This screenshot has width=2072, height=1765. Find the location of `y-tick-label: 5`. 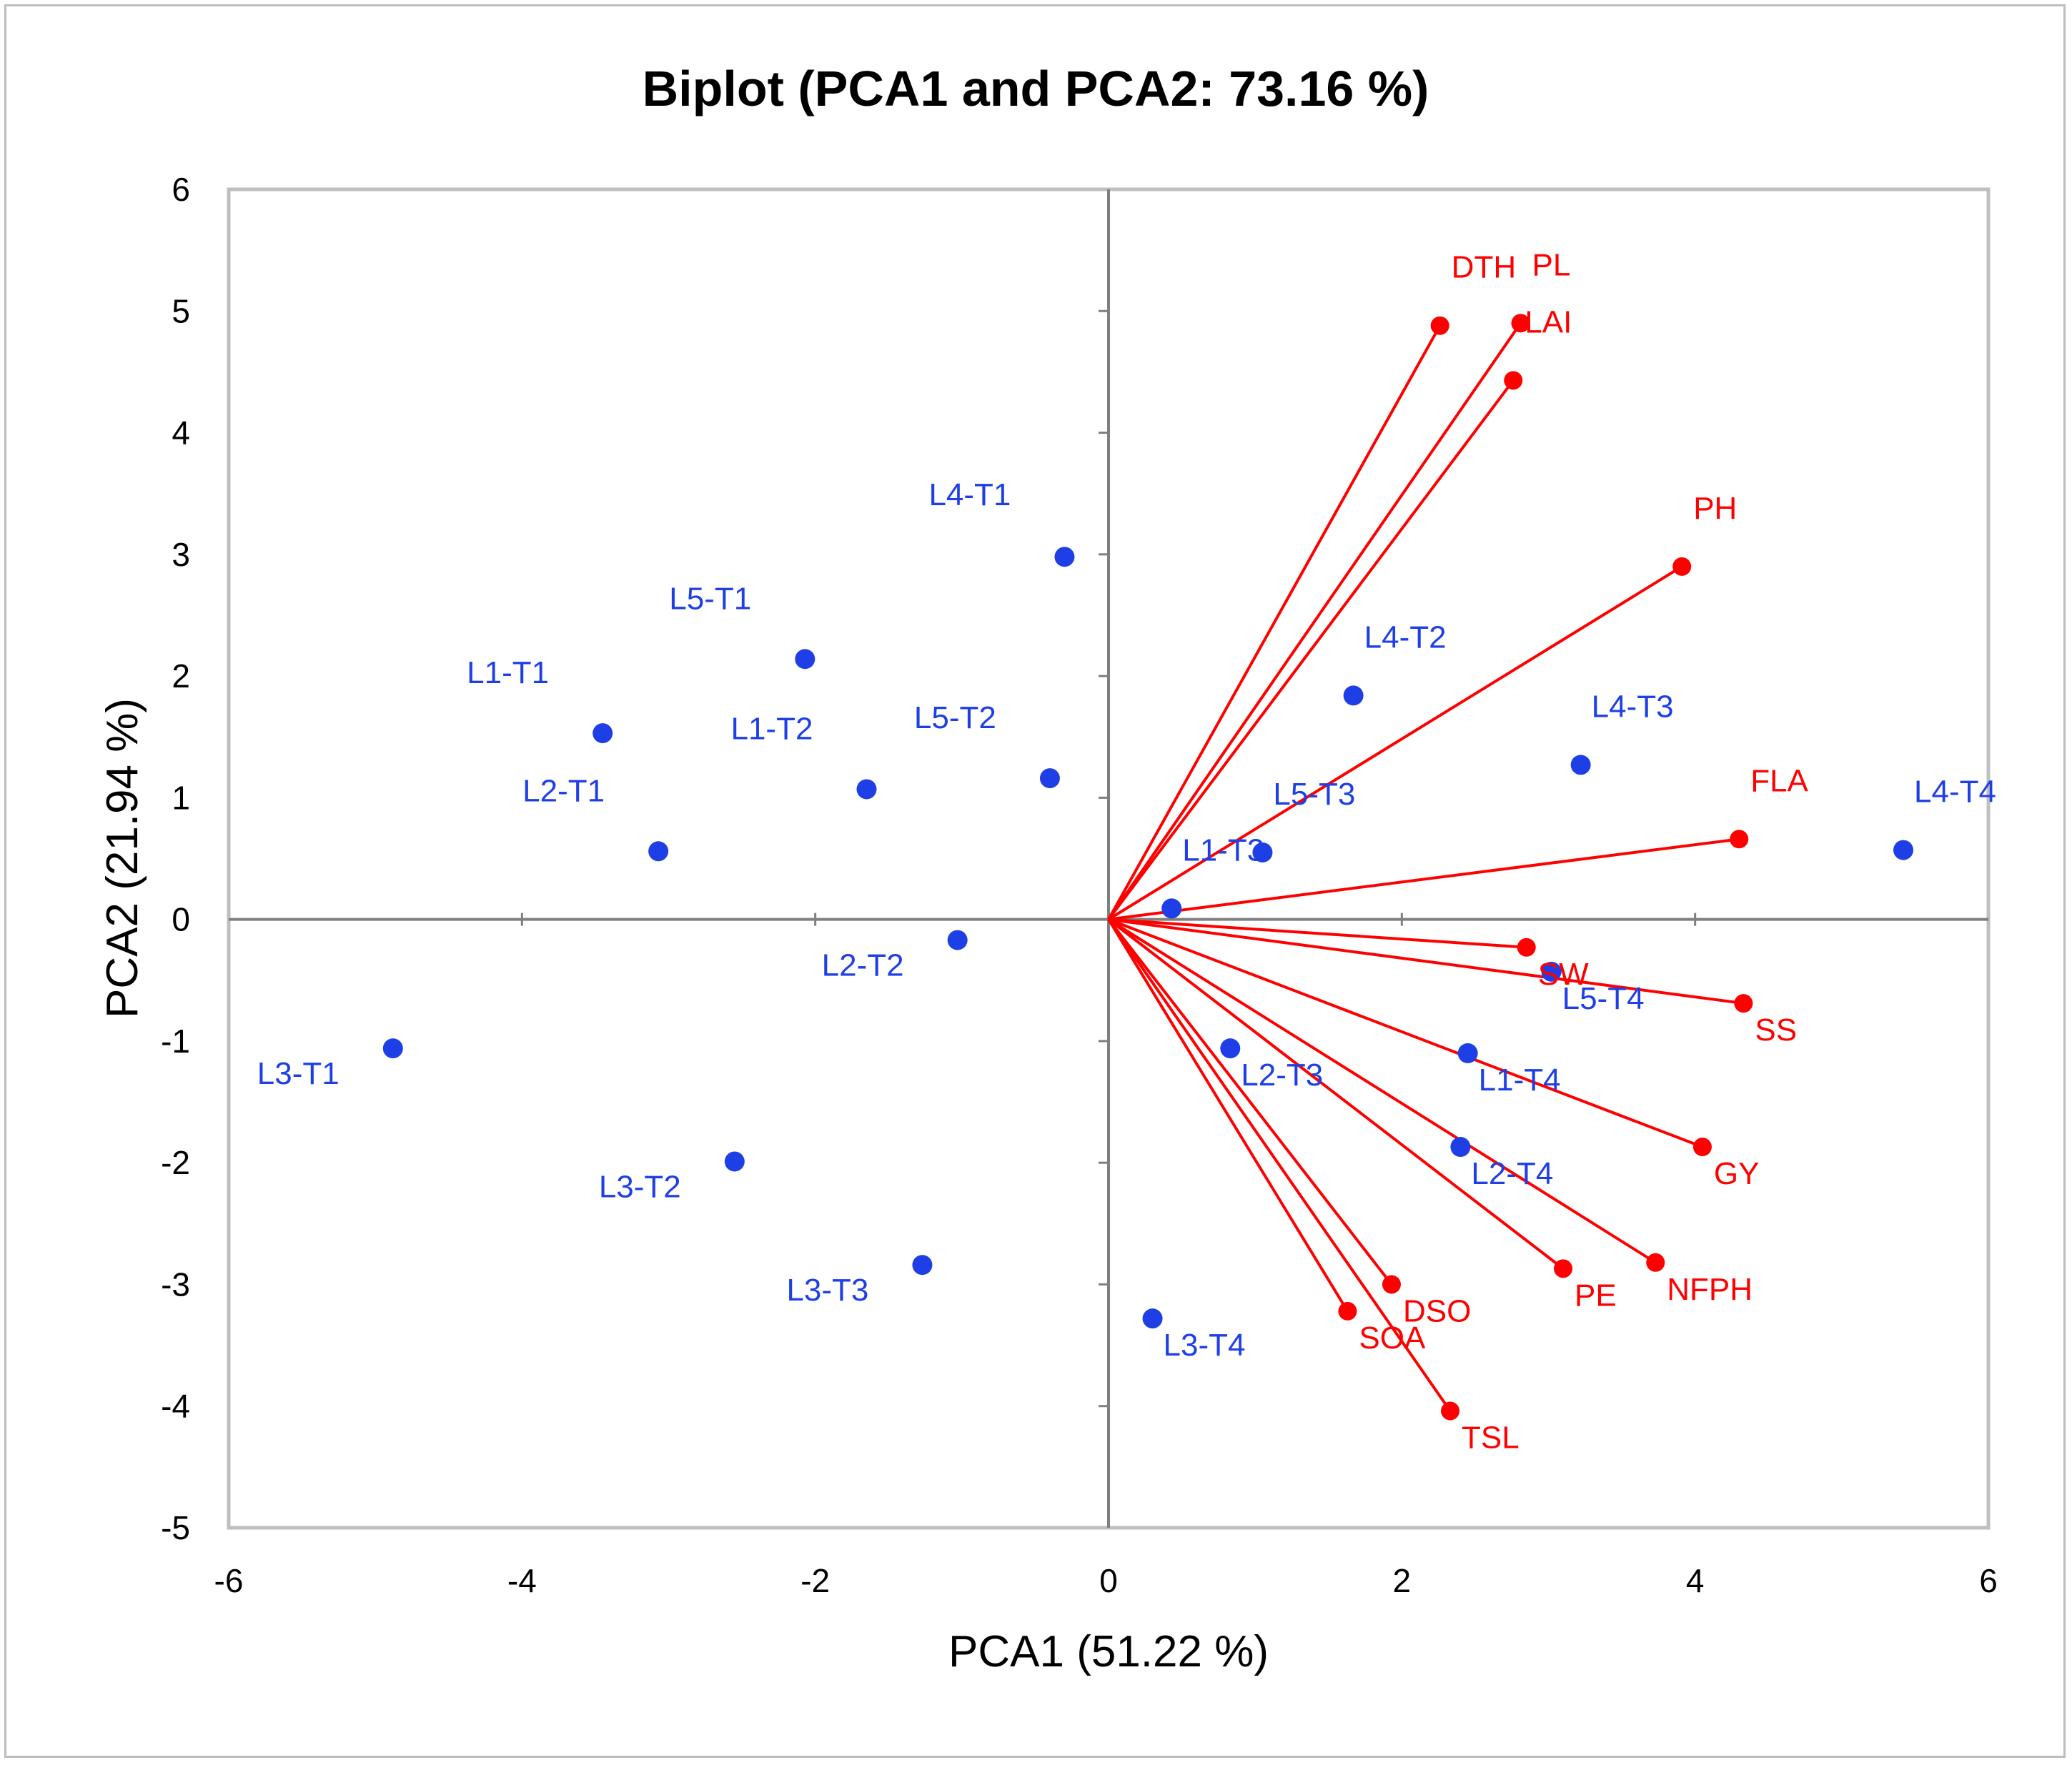

y-tick-label: 5 is located at coordinates (181, 311).